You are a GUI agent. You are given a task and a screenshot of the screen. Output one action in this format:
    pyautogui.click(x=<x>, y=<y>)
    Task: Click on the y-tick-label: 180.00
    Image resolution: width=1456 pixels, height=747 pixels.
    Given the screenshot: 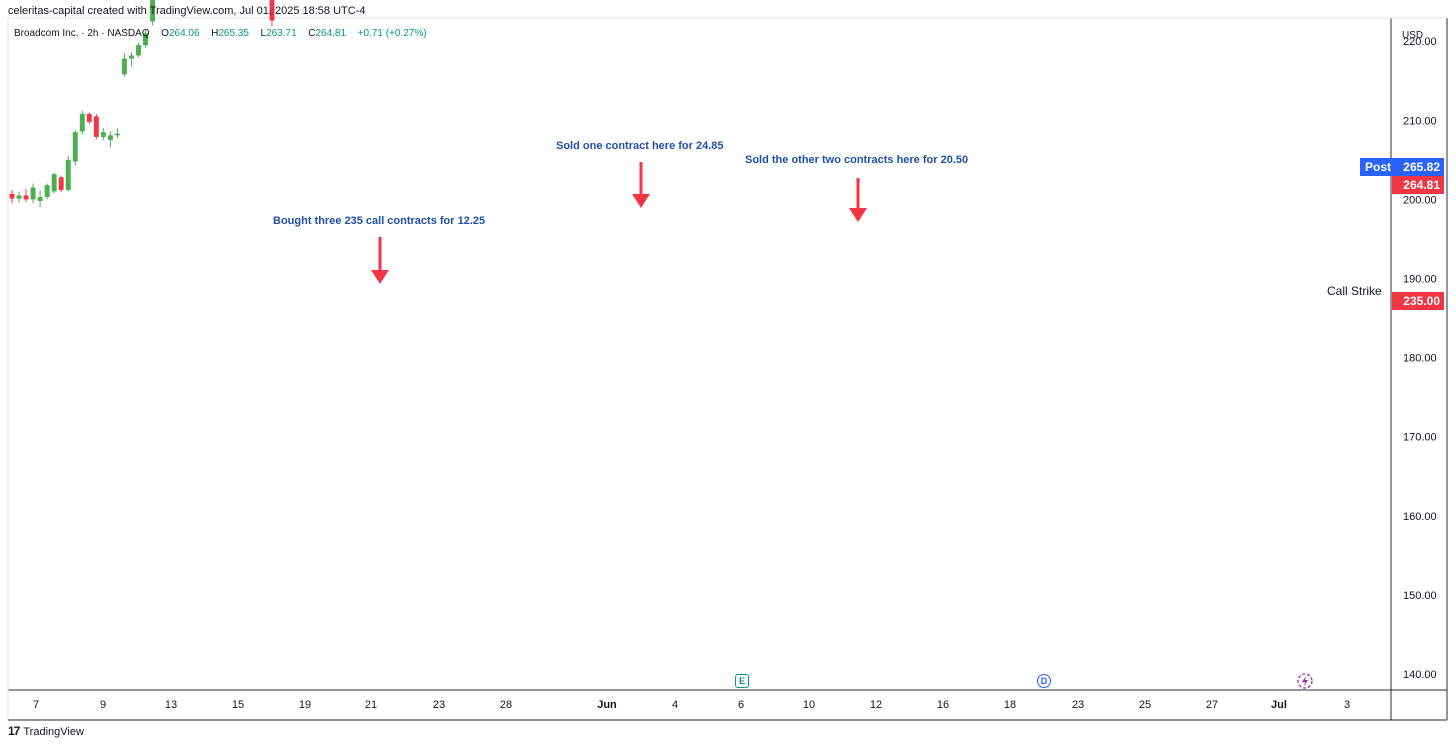 What is the action you would take?
    pyautogui.click(x=1420, y=359)
    